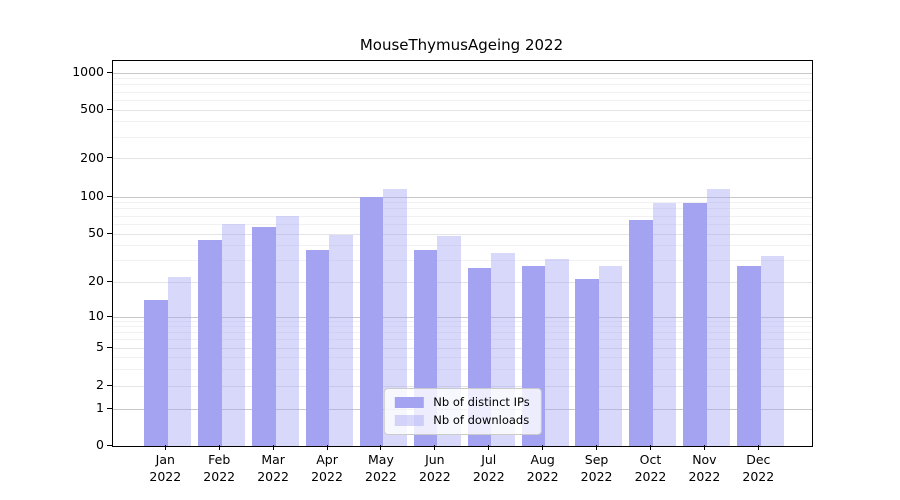 The image size is (900, 500). What do you see at coordinates (381, 447) in the screenshot?
I see `x-tick-mark-may` at bounding box center [381, 447].